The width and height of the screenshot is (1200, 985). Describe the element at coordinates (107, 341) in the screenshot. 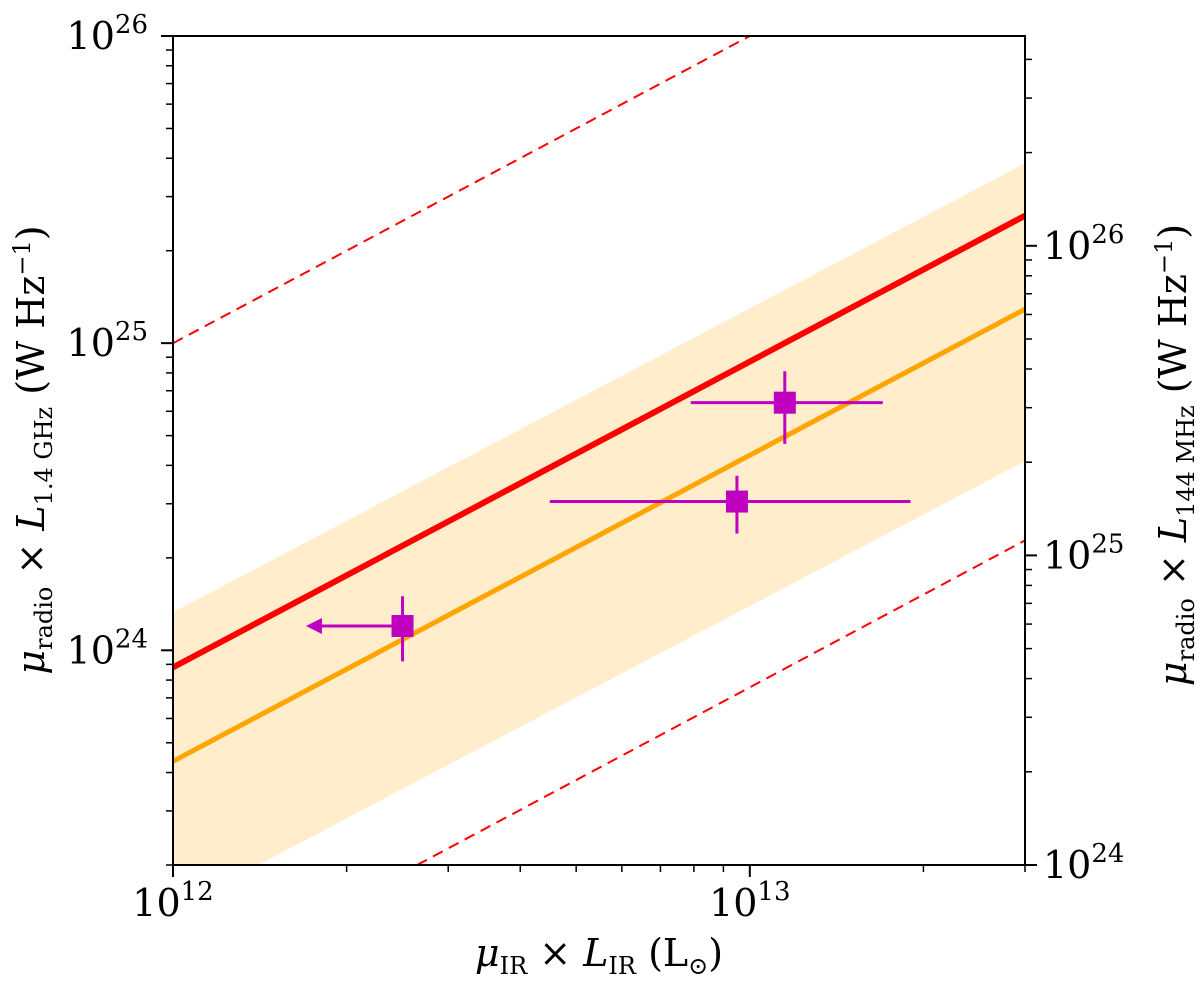

I see `y-tick-label: 1025` at that location.